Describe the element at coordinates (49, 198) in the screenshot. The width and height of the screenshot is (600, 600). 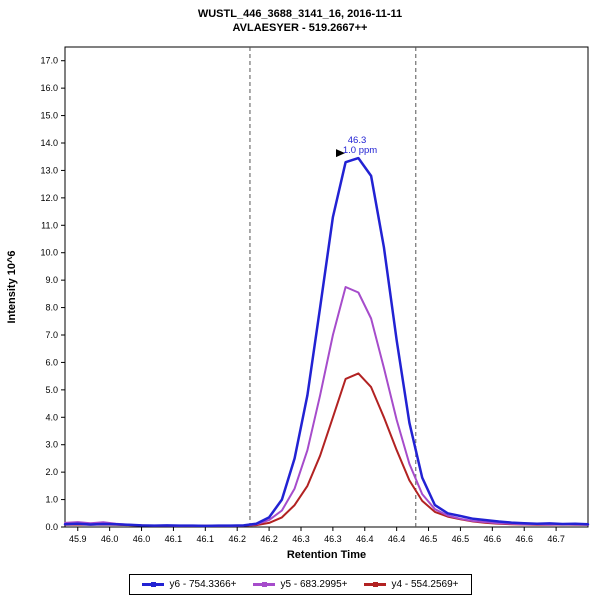
I see `y-tick-label: 12.0` at that location.